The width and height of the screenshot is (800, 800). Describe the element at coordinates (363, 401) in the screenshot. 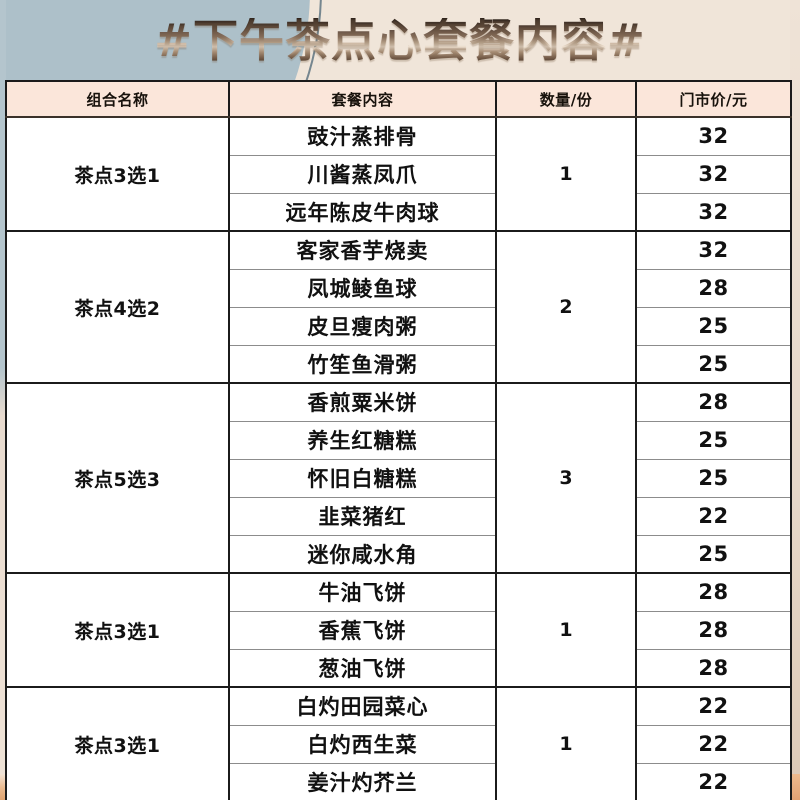

I see `item-name-cell: 香煎粟米饼` at that location.